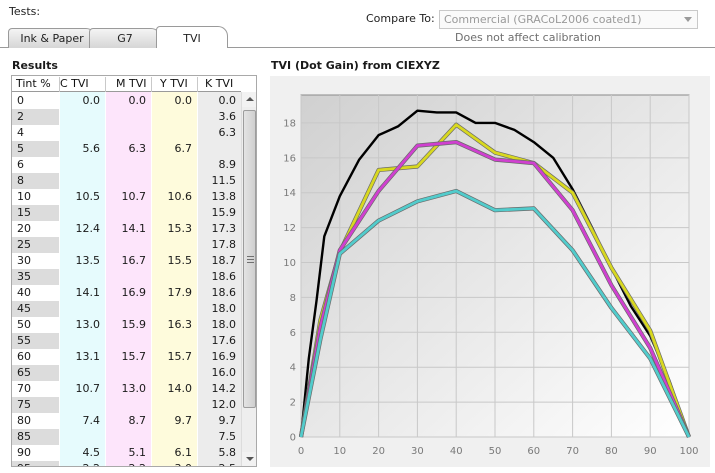 This screenshot has height=473, width=715. Describe the element at coordinates (528, 37) in the screenshot. I see `compare-note: Does not affect calibration` at that location.